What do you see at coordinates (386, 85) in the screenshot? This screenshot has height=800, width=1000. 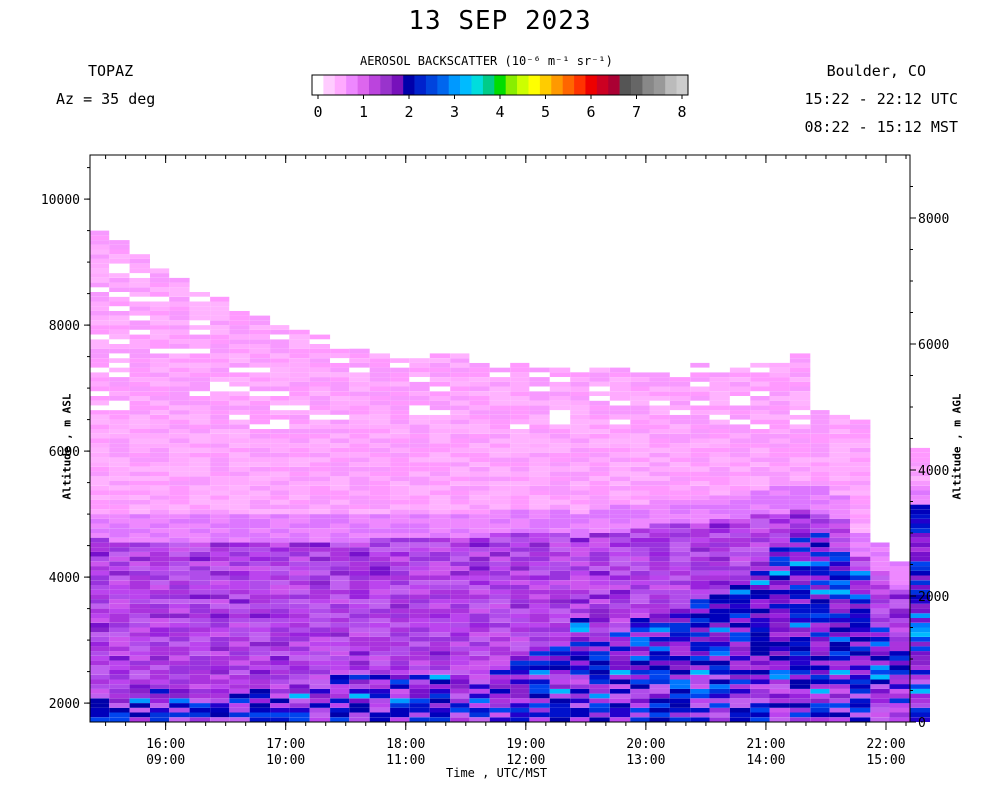 I see `colorbar-swatch` at bounding box center [386, 85].